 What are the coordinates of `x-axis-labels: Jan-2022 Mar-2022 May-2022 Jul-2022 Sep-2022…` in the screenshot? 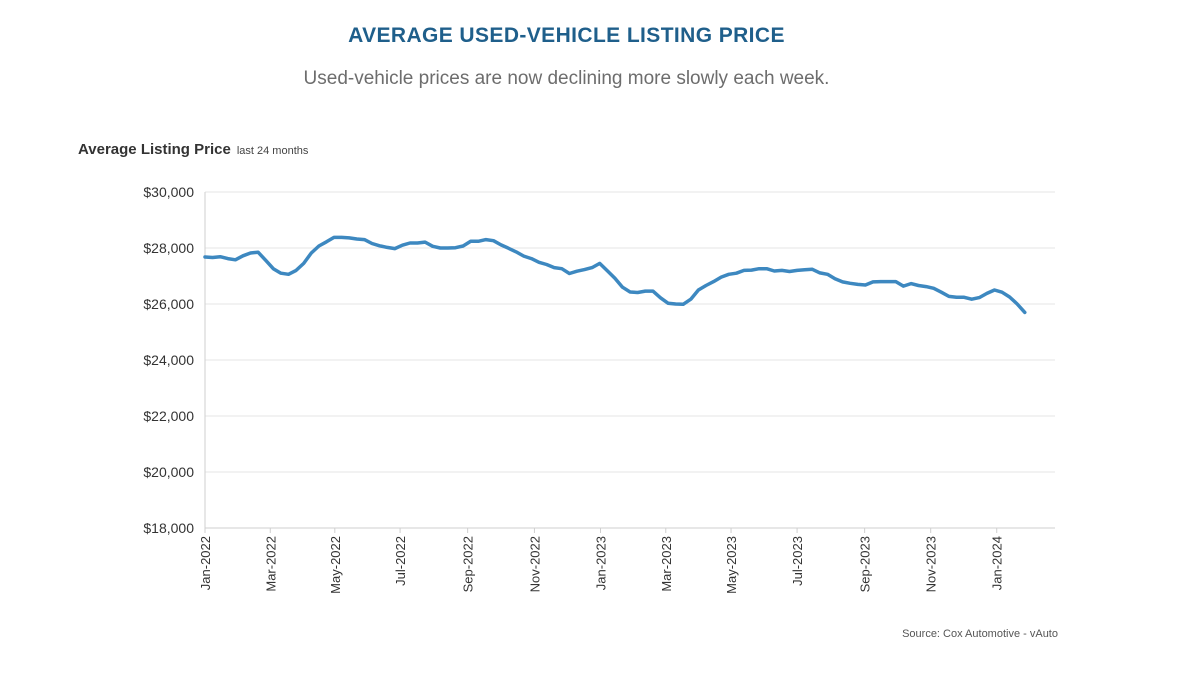 It's located at (601, 565).